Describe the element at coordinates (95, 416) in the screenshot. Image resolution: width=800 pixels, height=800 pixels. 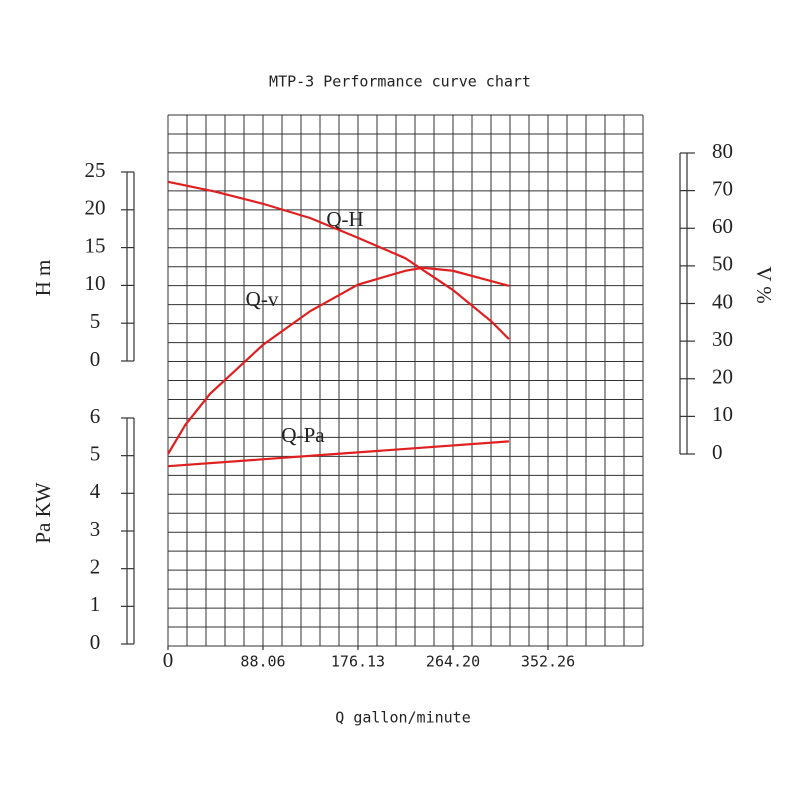
I see `y-tick-label: 6` at that location.